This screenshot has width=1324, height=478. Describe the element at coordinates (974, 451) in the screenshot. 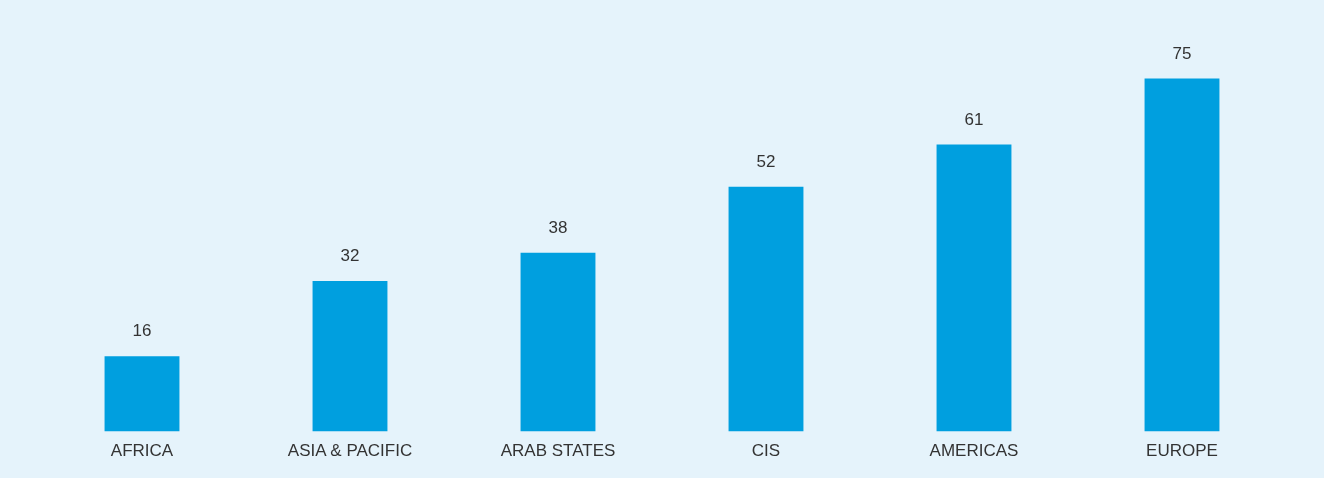

I see `x-tick-label: AMERICAS` at that location.